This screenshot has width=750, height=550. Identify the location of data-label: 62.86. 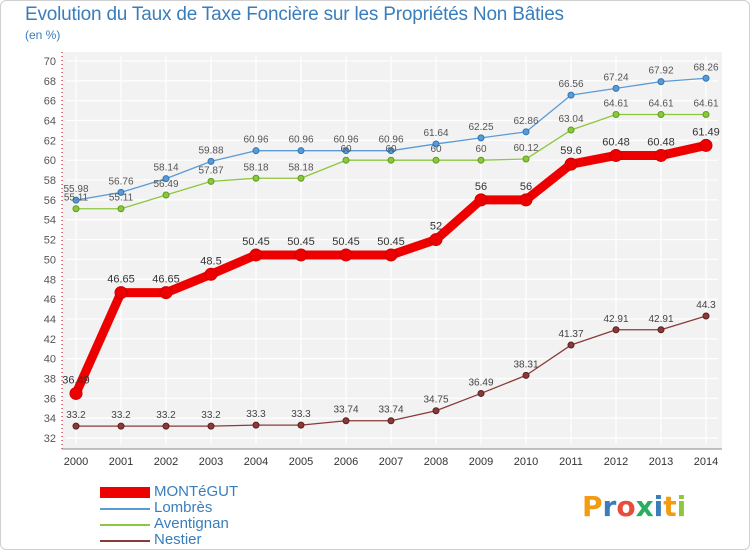
(525, 121).